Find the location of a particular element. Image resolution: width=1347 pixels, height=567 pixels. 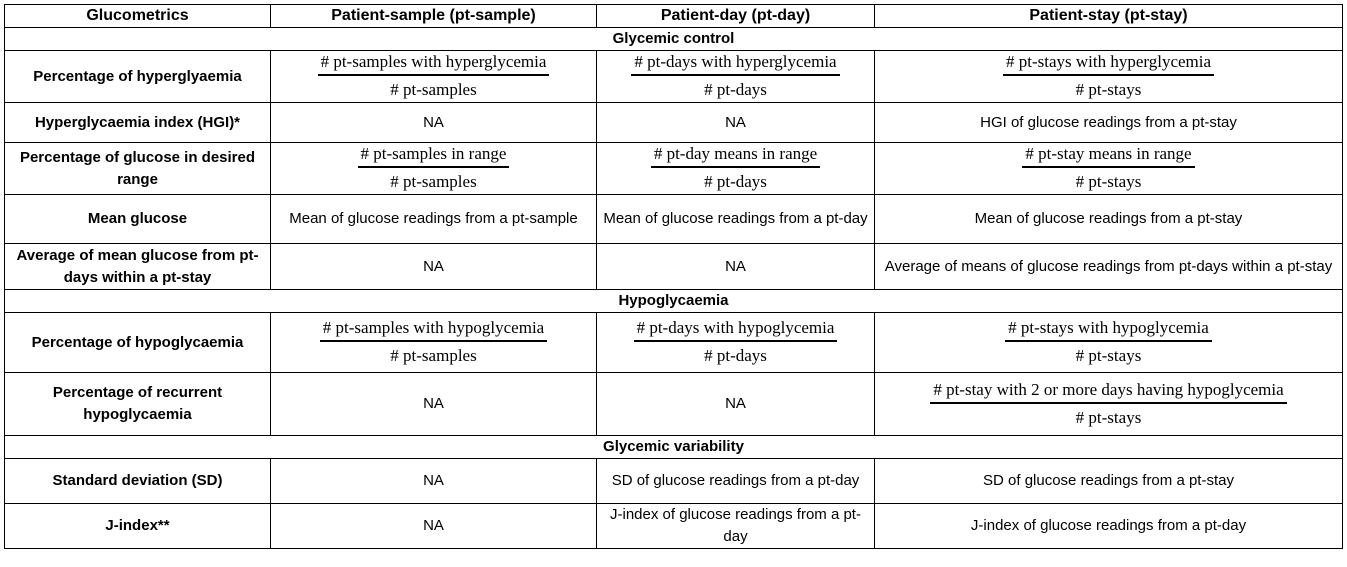

header-glucometrics: Glucometrics is located at coordinates (137, 16).